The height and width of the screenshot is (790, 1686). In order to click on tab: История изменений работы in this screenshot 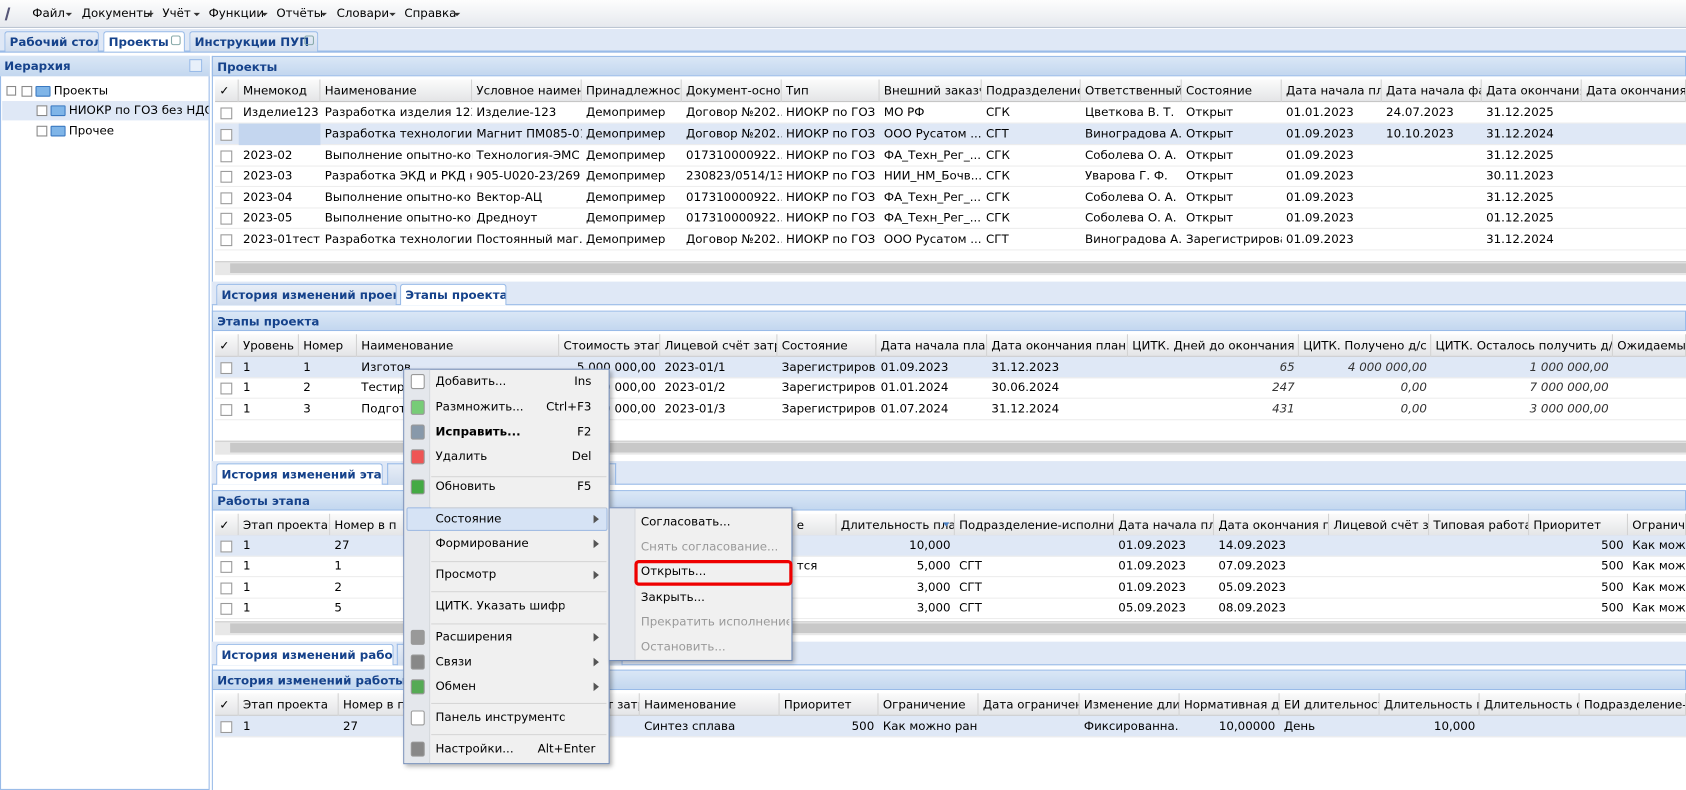, I will do `click(305, 654)`.